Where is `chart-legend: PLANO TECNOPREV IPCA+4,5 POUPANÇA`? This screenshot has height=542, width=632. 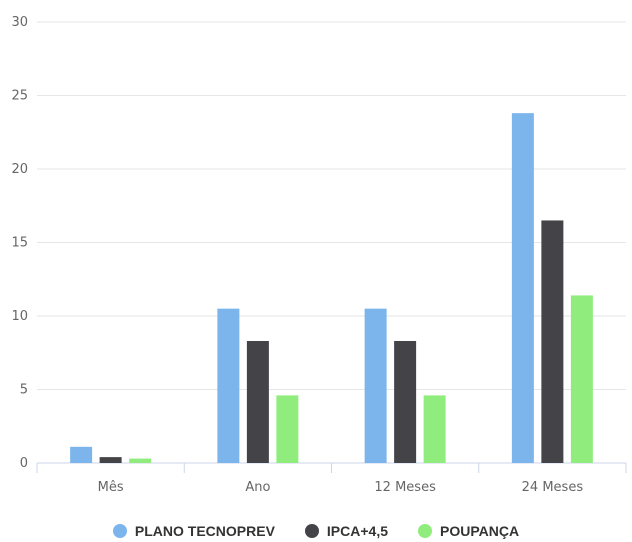 chart-legend: PLANO TECNOPREV IPCA+4,5 POUPANÇA is located at coordinates (316, 531).